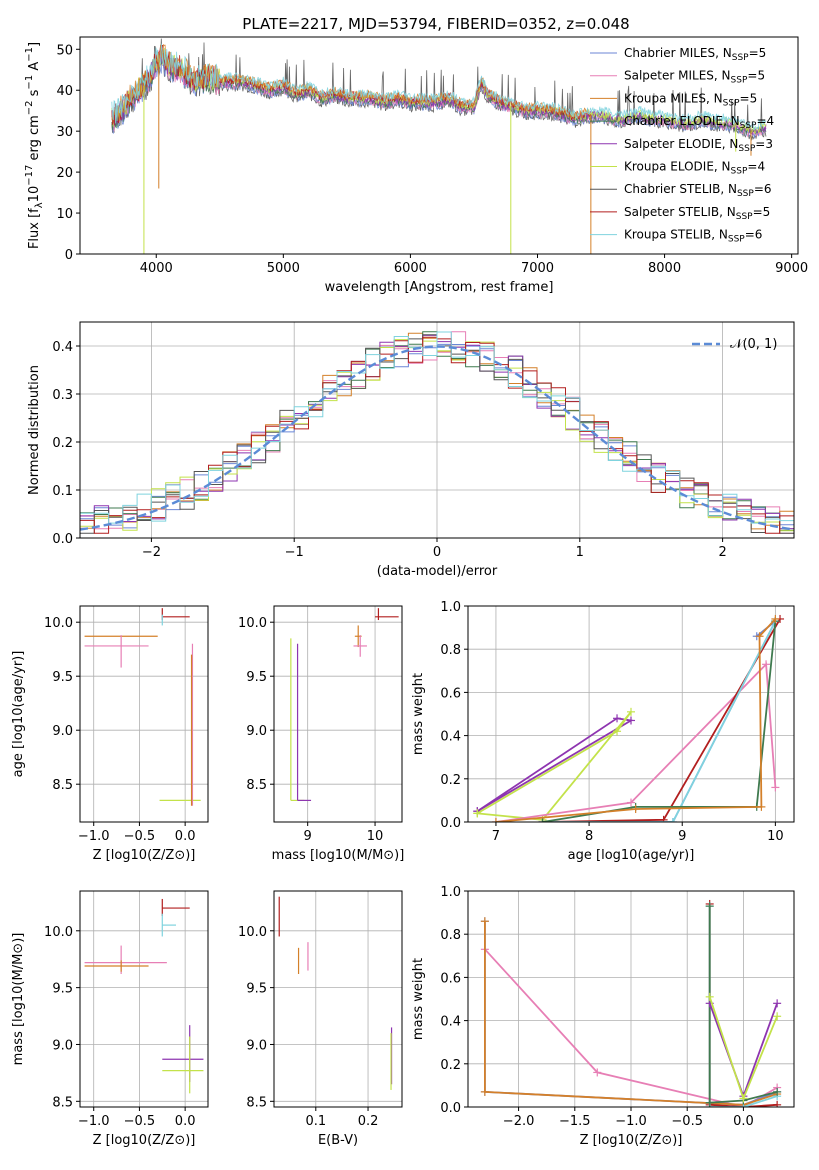  Describe the element at coordinates (294, 552) in the screenshot. I see `x-tick-label: −1` at that location.